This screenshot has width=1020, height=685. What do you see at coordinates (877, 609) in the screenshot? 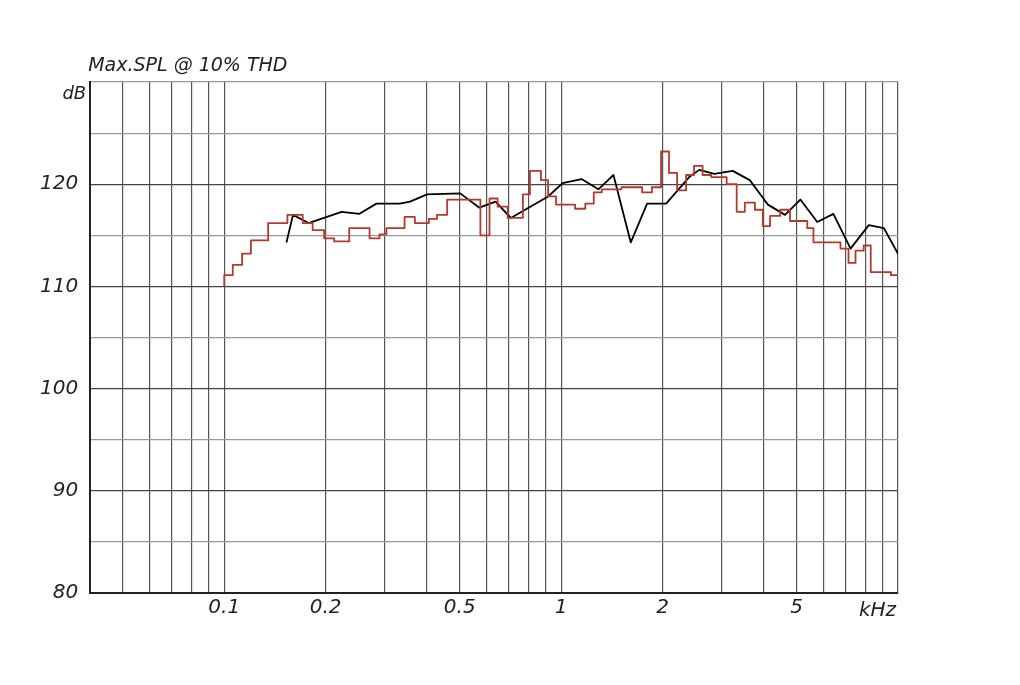
I see `x-axis-title: kHz` at bounding box center [877, 609].